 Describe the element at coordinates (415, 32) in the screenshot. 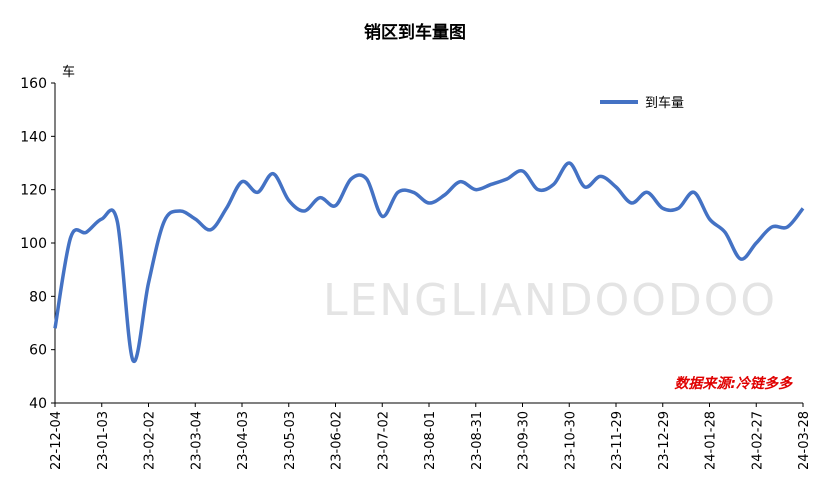

I see `chart-title: 销区到车量图` at that location.